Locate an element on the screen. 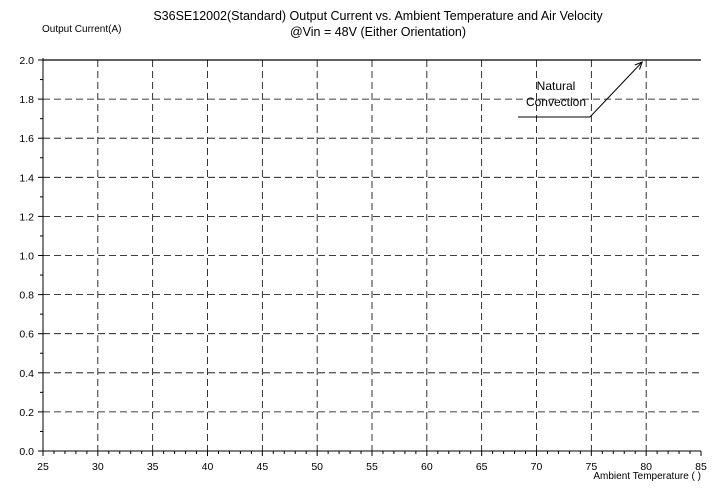 Image resolution: width=718 pixels, height=489 pixels. y-tick-label: 2.0 is located at coordinates (26, 61).